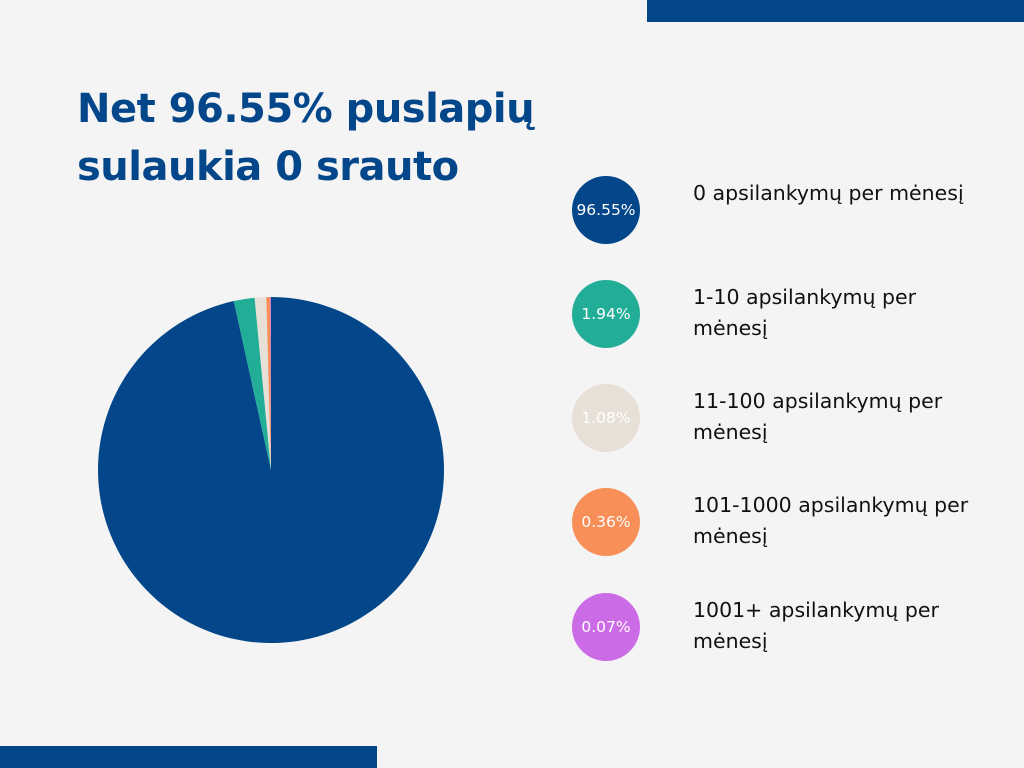  Describe the element at coordinates (357, 138) in the screenshot. I see `chart-title: Net 96.55% puslapių sulaukia 0 srauto` at that location.